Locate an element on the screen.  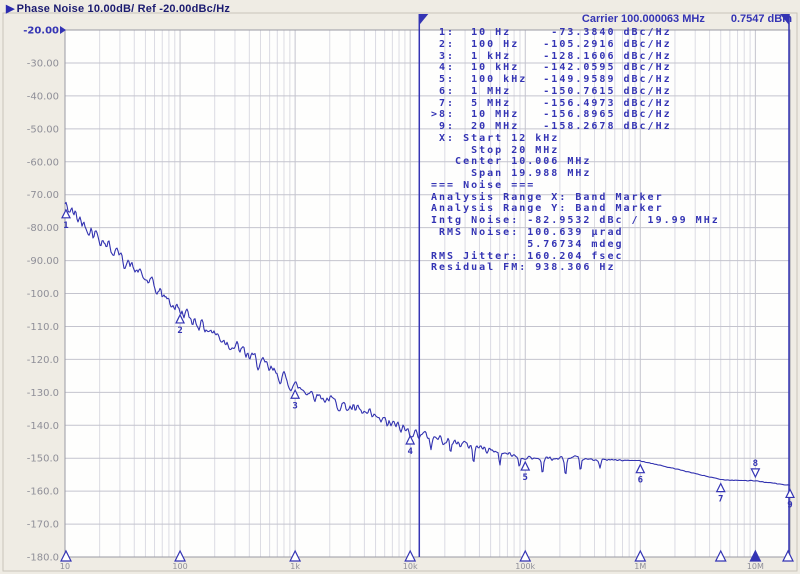
carrier-frequency: Carrier 100.000063 MHz is located at coordinates (643, 19).